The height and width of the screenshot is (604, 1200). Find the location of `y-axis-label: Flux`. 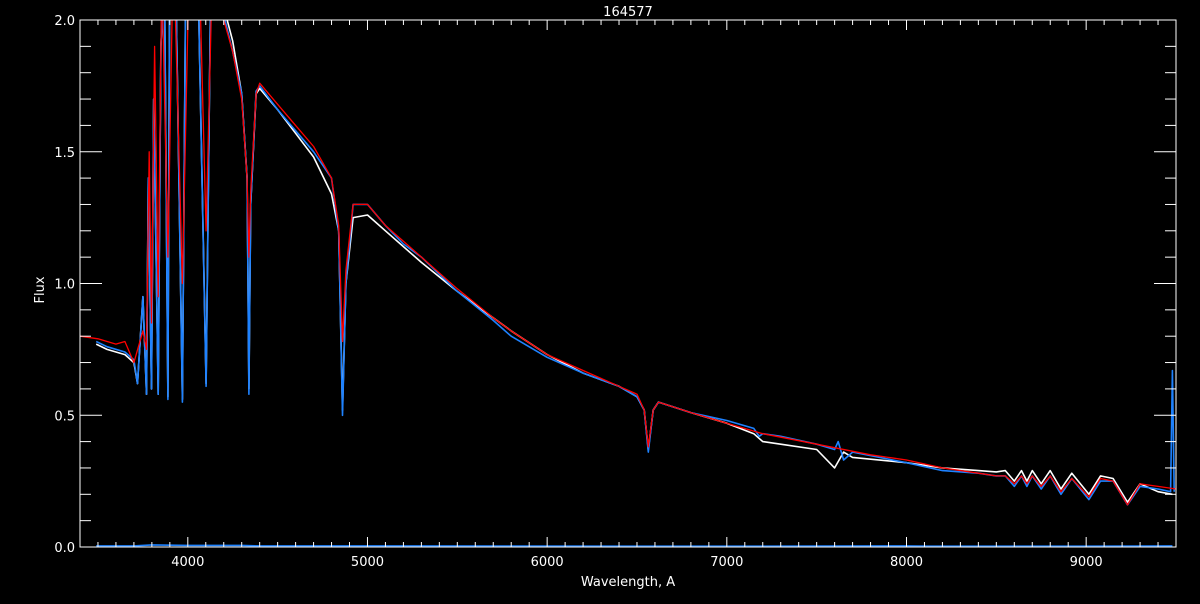

y-axis-label: Flux is located at coordinates (40, 289).